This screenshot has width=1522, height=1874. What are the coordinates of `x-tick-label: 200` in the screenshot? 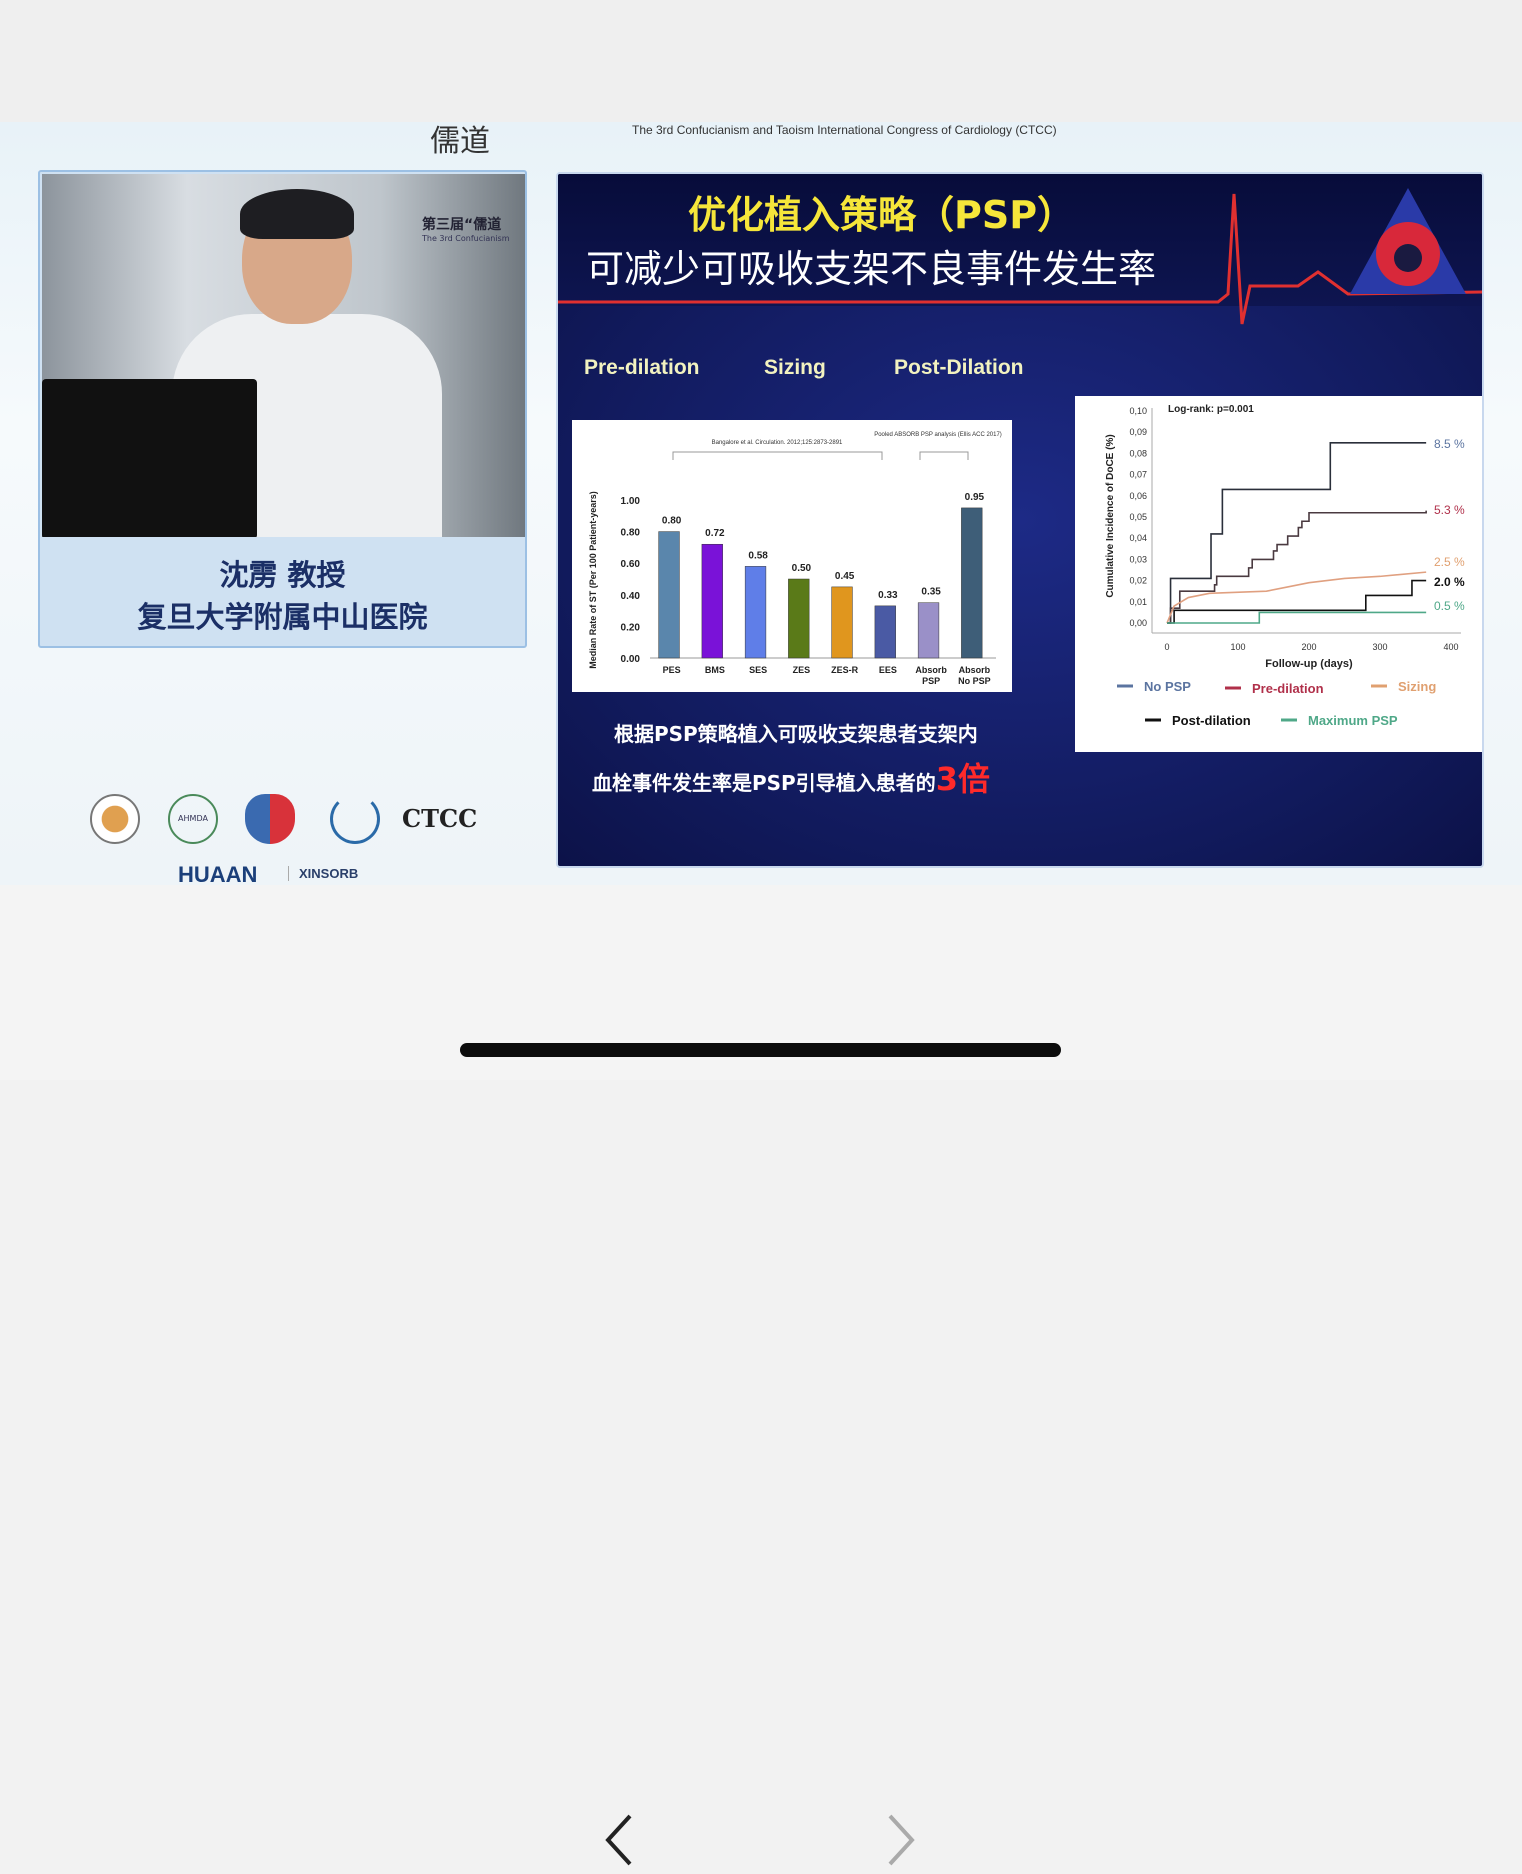 It's located at (1308, 647).